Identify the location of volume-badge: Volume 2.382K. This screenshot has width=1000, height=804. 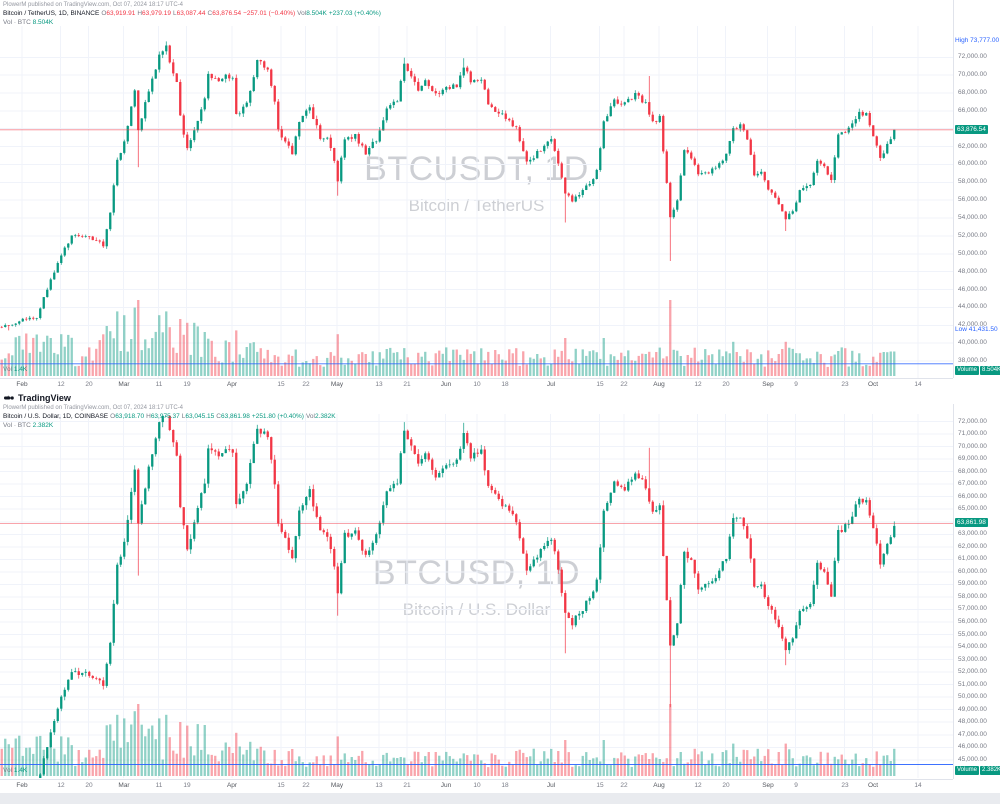
(977, 770).